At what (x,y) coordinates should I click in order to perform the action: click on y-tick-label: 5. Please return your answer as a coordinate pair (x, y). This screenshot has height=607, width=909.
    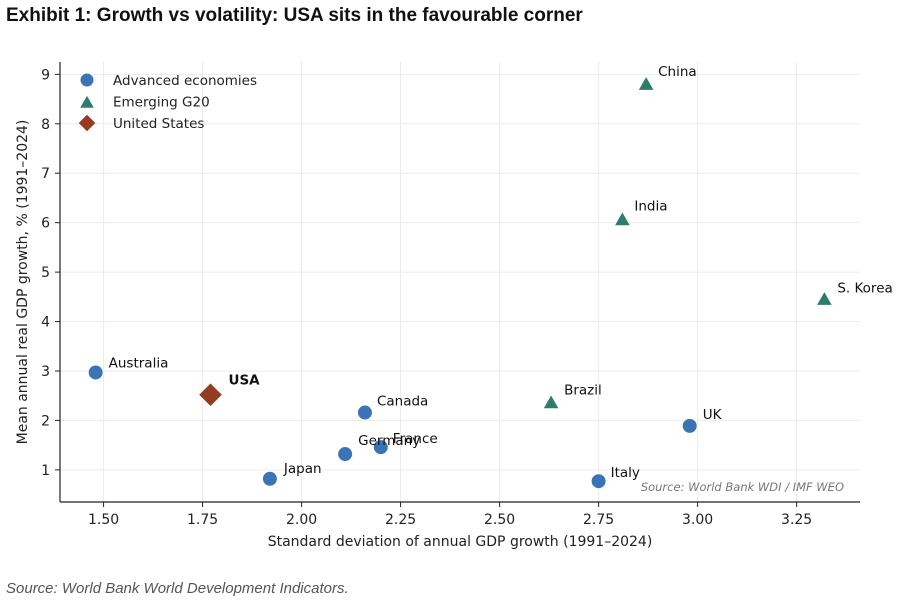
    Looking at the image, I should click on (45, 273).